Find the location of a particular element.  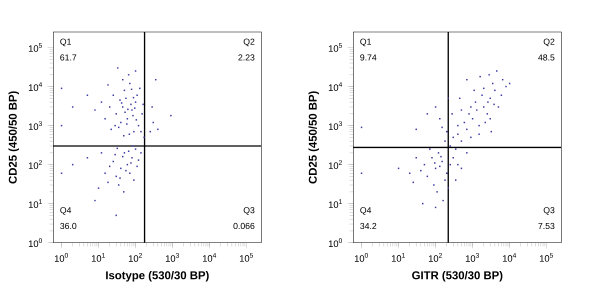

annotation: 34.2 is located at coordinates (368, 226).